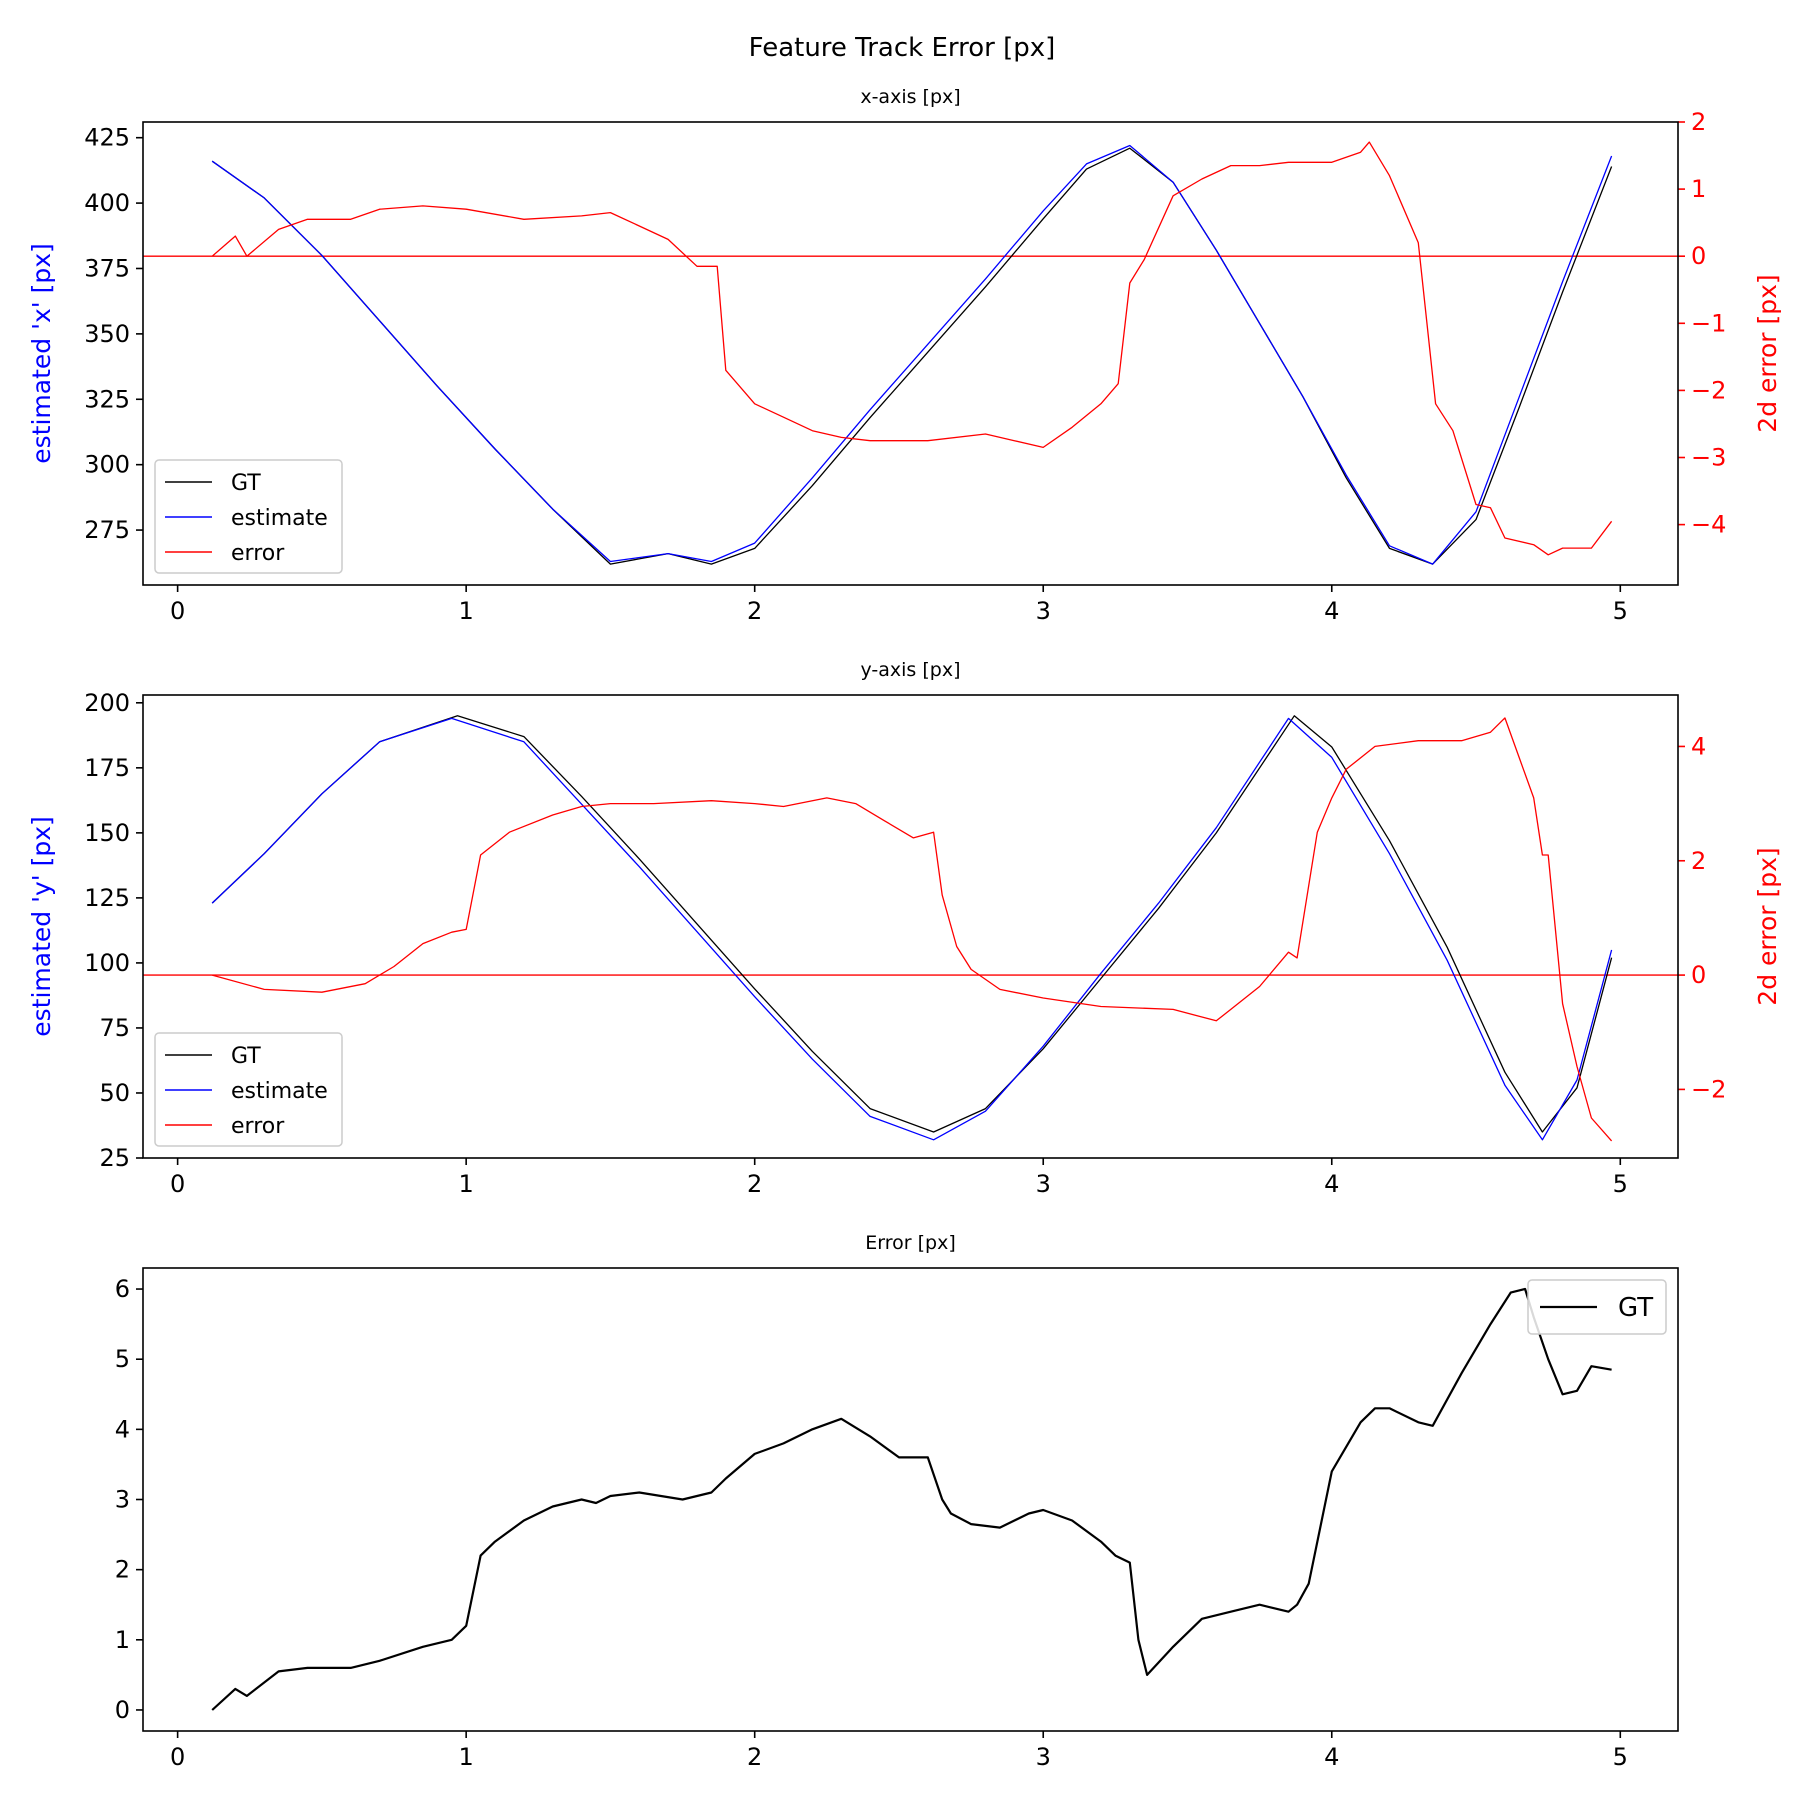 The width and height of the screenshot is (1800, 1800). I want to click on y-tick-label: 400, so click(107, 203).